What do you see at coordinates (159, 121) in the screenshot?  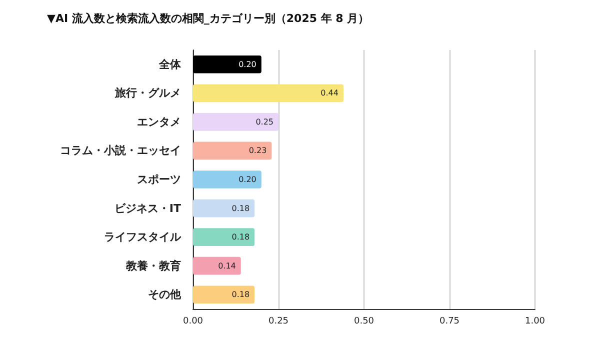 I see `y-tick-label: エンタメ` at bounding box center [159, 121].